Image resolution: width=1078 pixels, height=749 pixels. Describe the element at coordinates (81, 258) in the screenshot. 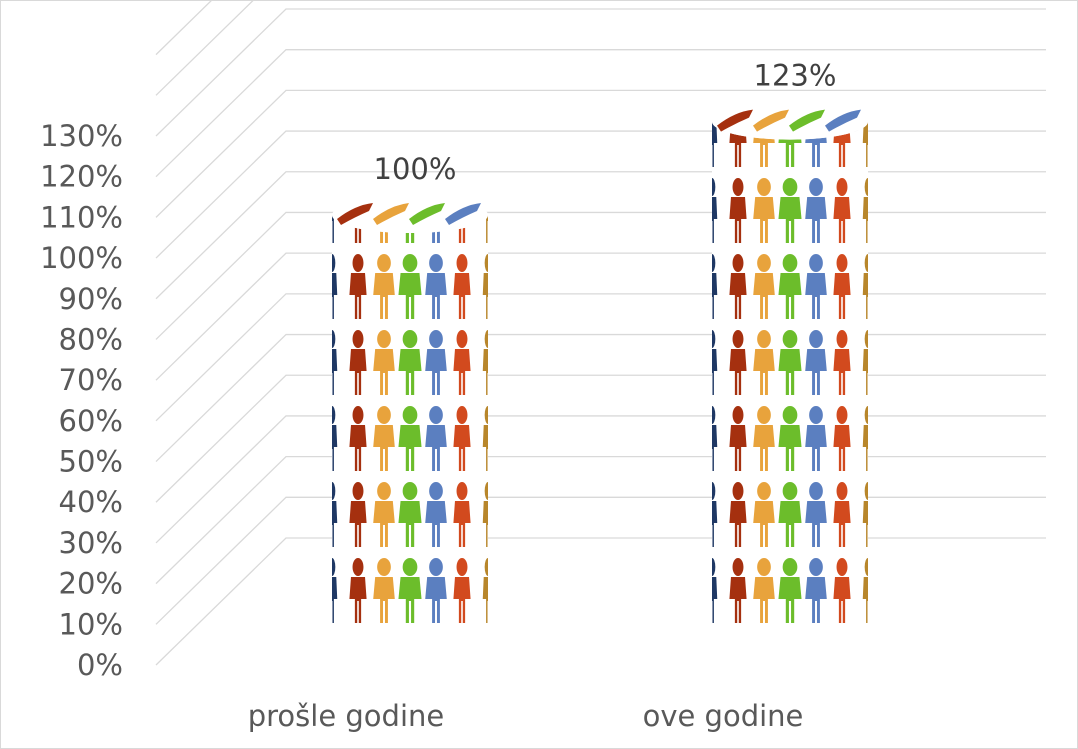

I see `y-tick-label: 100%` at that location.